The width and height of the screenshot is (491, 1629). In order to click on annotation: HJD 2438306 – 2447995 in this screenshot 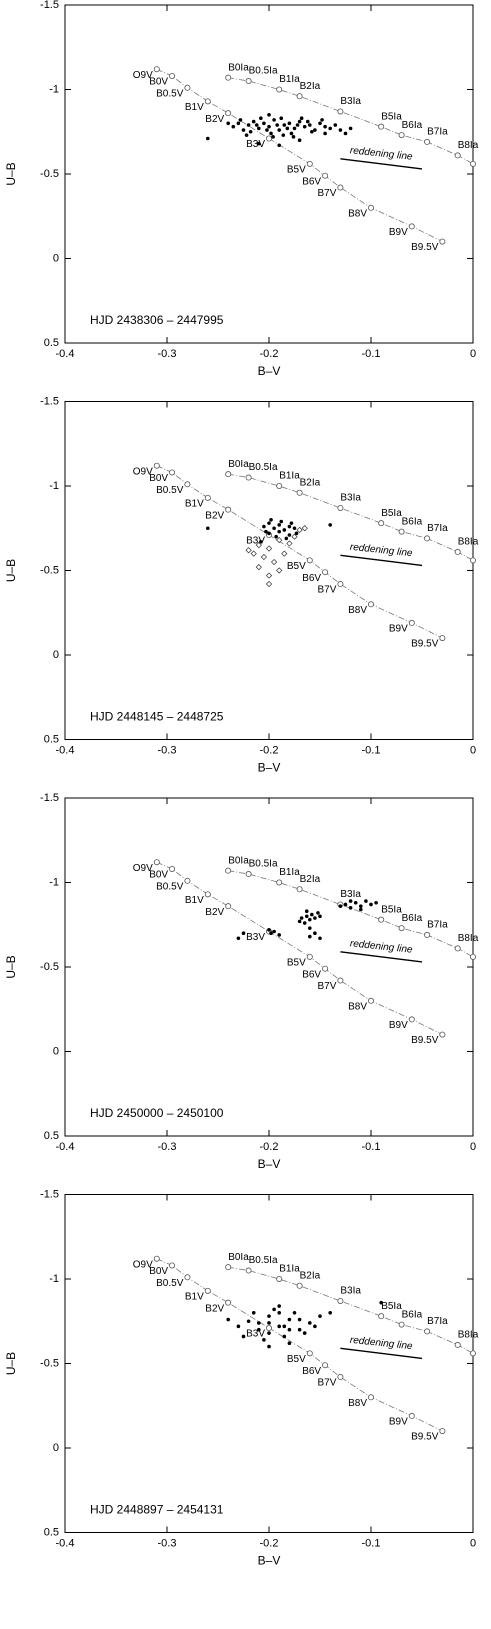, I will do `click(157, 320)`.